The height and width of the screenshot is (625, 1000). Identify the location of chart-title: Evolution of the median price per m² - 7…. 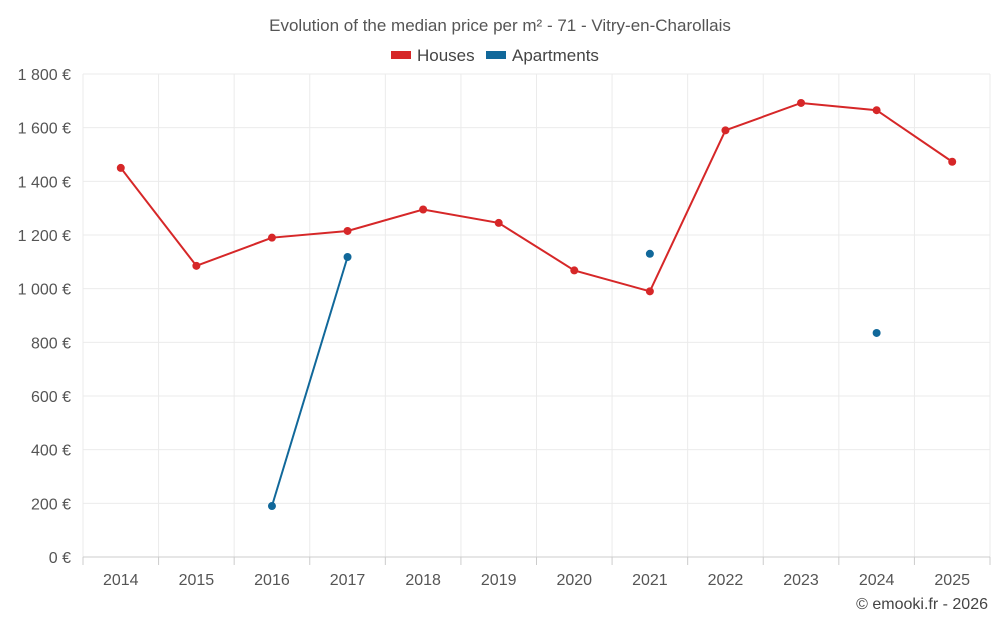
(500, 25).